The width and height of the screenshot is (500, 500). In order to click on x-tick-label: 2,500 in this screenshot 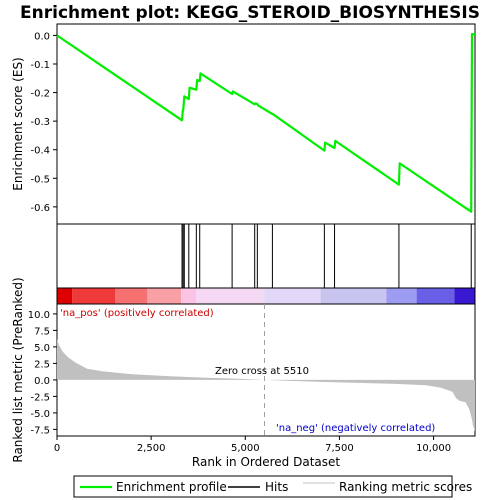, I will do `click(151, 448)`.